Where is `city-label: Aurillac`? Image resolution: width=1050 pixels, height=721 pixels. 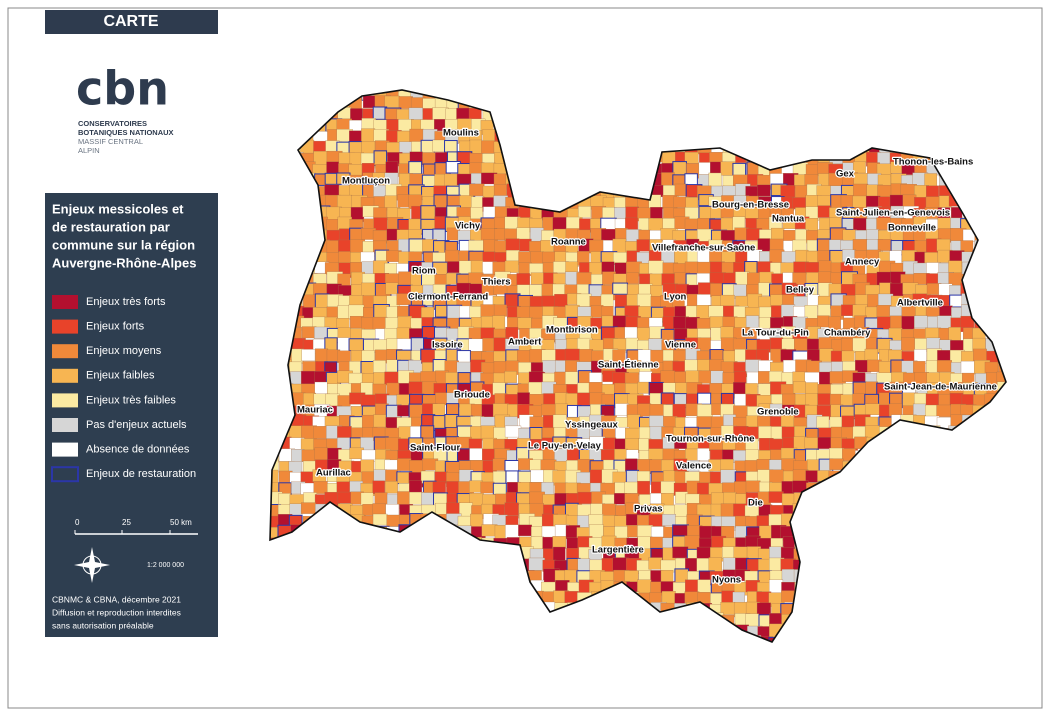
city-label: Aurillac is located at coordinates (333, 473).